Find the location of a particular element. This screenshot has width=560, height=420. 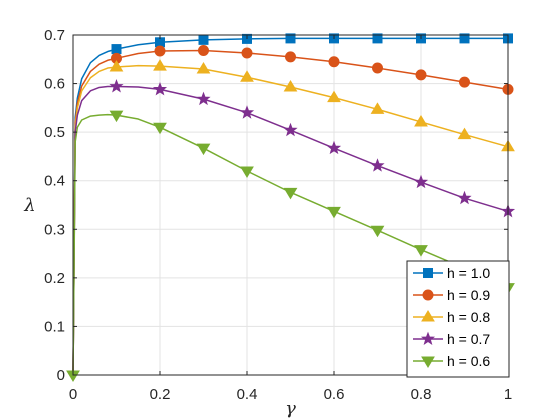

x-tick-label: 0.4 is located at coordinates (247, 394).